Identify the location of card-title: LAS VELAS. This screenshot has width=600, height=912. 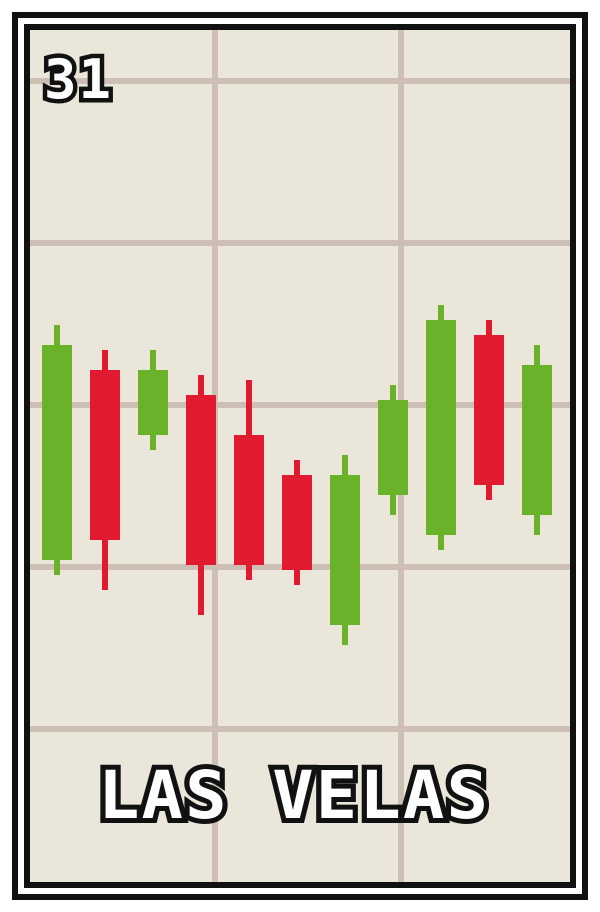
(294, 795).